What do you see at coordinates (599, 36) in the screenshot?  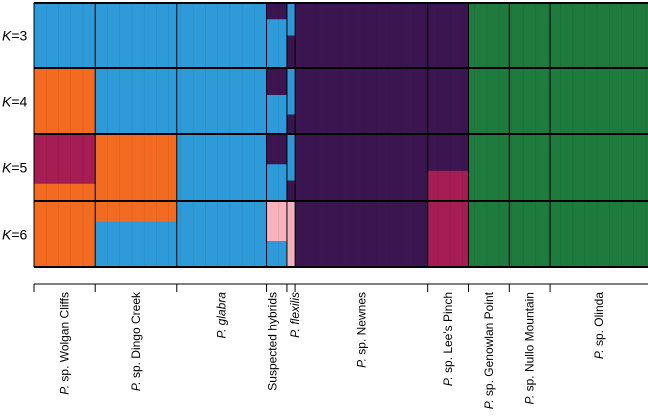 I see `bar-k3-pop9-cluster-green` at bounding box center [599, 36].